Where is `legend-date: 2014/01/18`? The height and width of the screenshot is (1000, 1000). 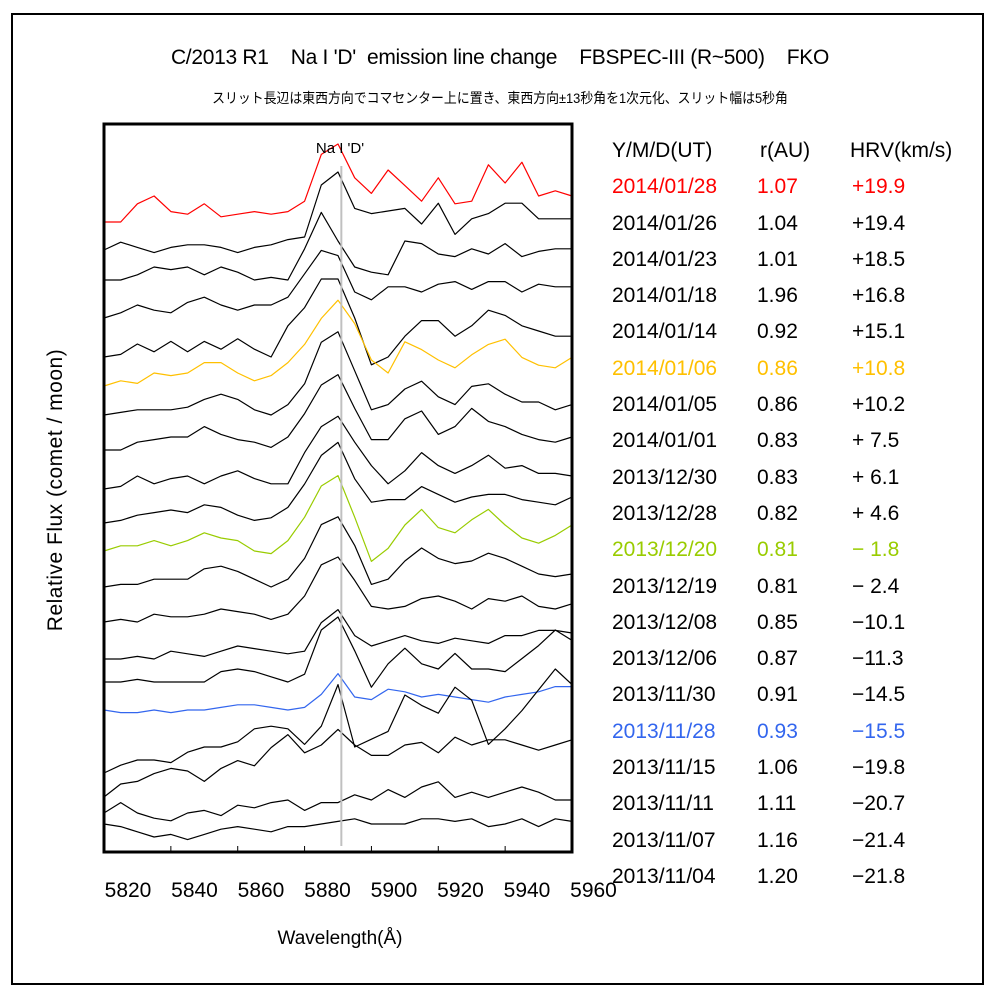 legend-date: 2014/01/18 is located at coordinates (665, 296).